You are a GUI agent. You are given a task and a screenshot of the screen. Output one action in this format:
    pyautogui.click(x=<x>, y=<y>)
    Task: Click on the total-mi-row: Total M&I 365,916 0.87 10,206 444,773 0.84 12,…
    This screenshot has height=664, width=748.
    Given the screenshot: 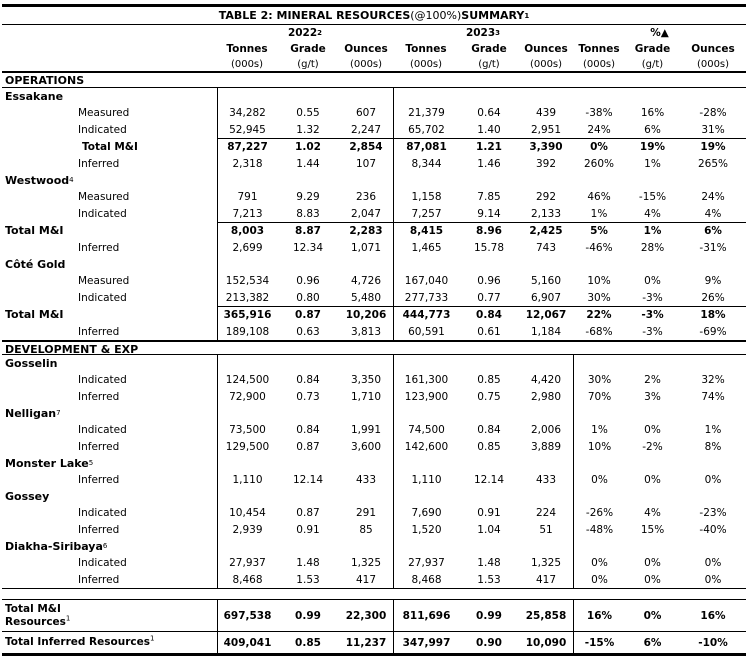 What is the action you would take?
    pyautogui.click(x=374, y=314)
    